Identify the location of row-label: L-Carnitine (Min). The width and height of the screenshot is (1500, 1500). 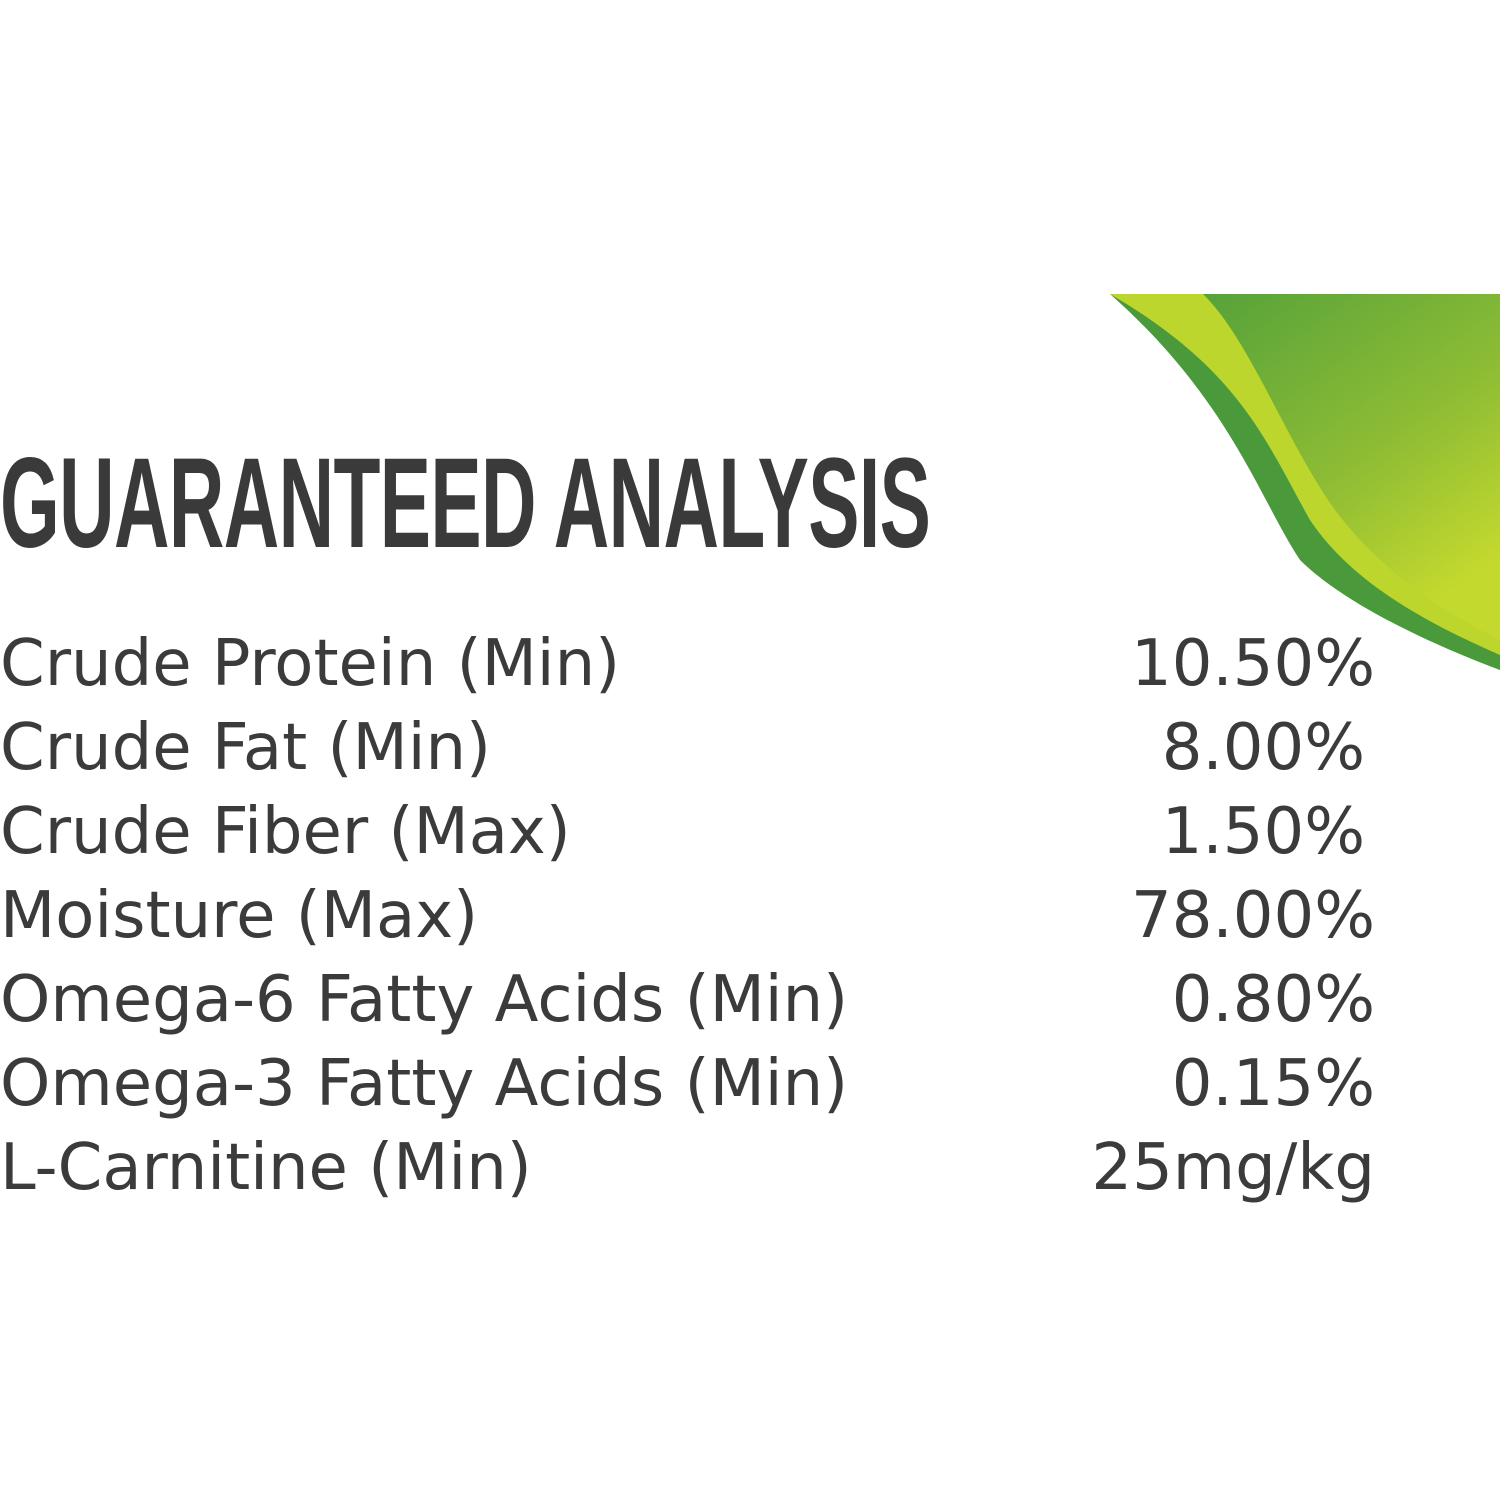
(266, 1168).